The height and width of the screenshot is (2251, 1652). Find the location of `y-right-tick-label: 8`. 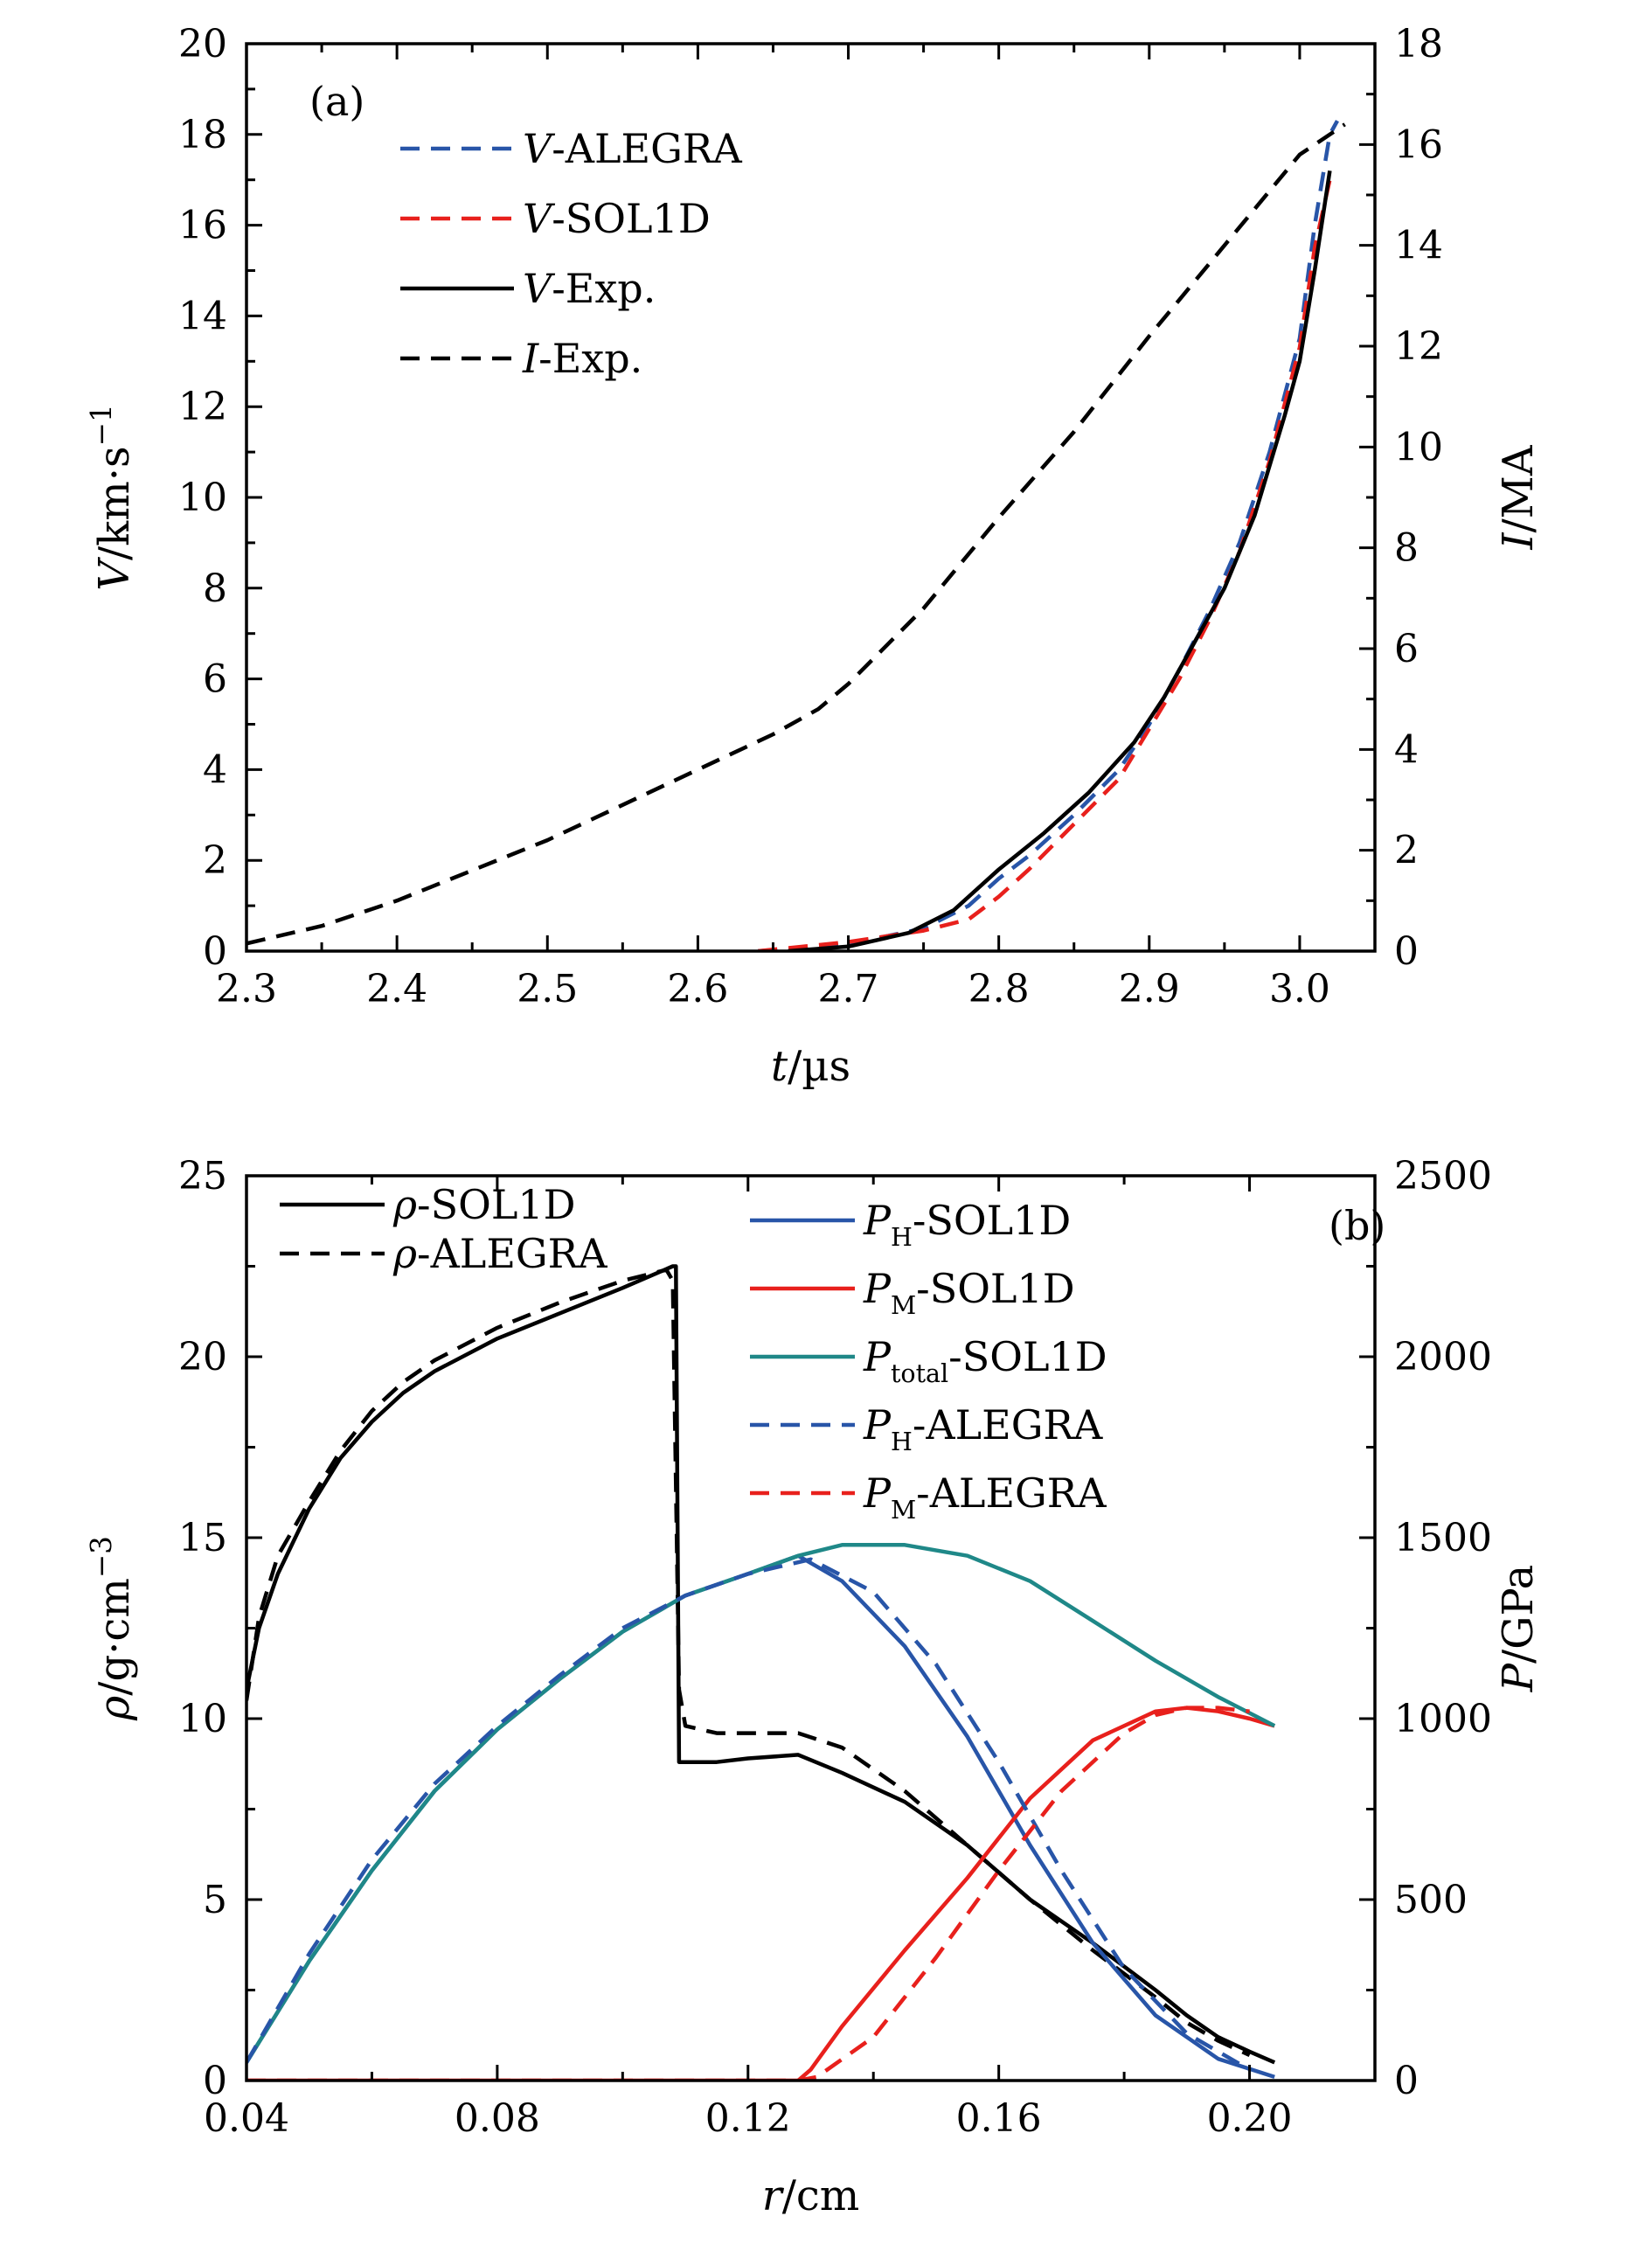

y-right-tick-label: 8 is located at coordinates (1406, 548).